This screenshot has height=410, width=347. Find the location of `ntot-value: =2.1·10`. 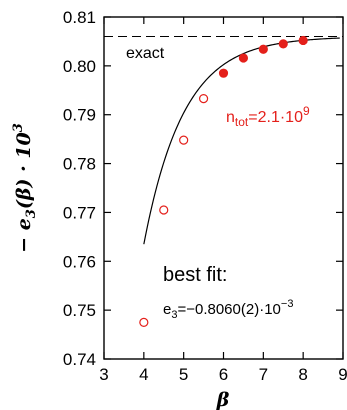

ntot-value: =2.1·10 is located at coordinates (275, 117).